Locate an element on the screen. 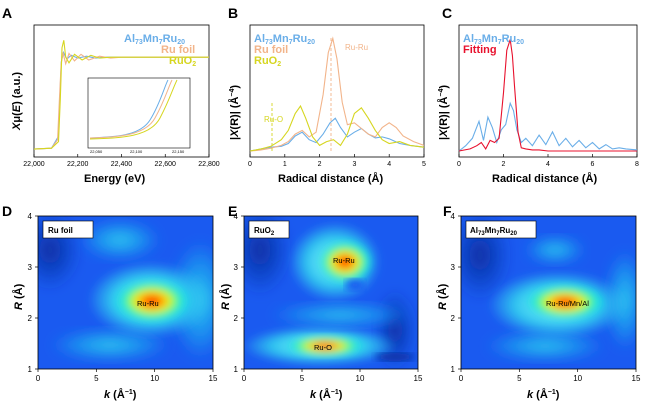 Image resolution: width=655 pixels, height=419 pixels. map-label-d: Ru foil is located at coordinates (60, 230).